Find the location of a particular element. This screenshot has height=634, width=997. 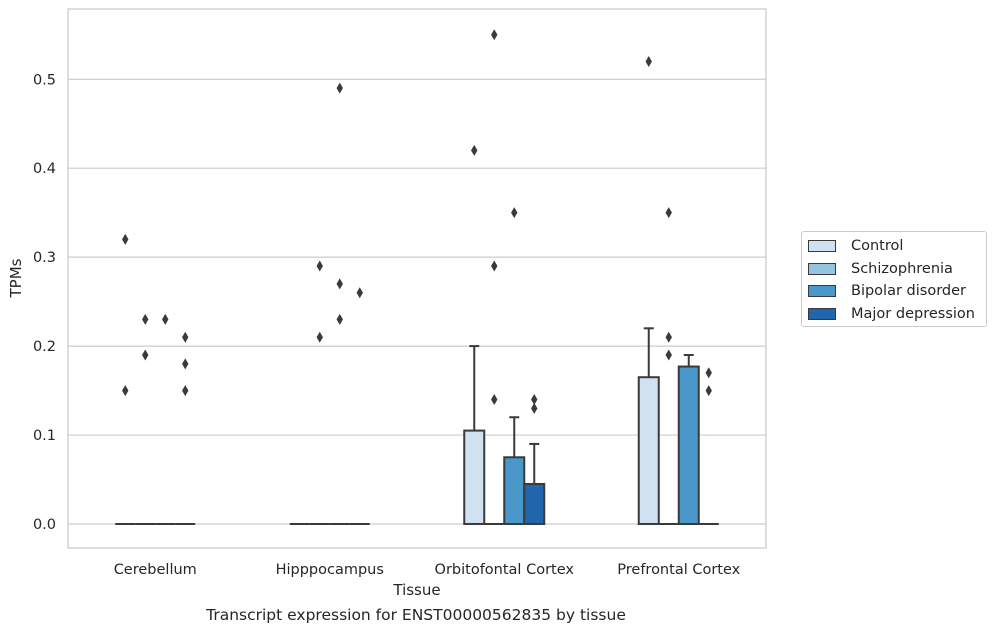

legend-swatch-schizophrenia is located at coordinates (822, 268).